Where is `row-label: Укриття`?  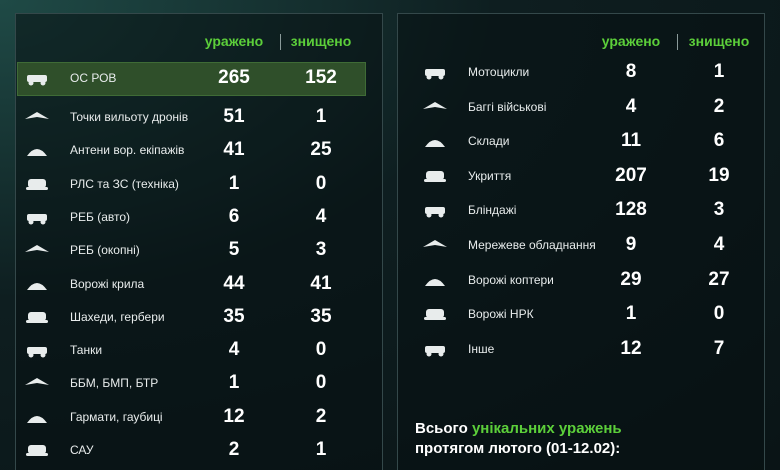
row-label: Укриття is located at coordinates (490, 175).